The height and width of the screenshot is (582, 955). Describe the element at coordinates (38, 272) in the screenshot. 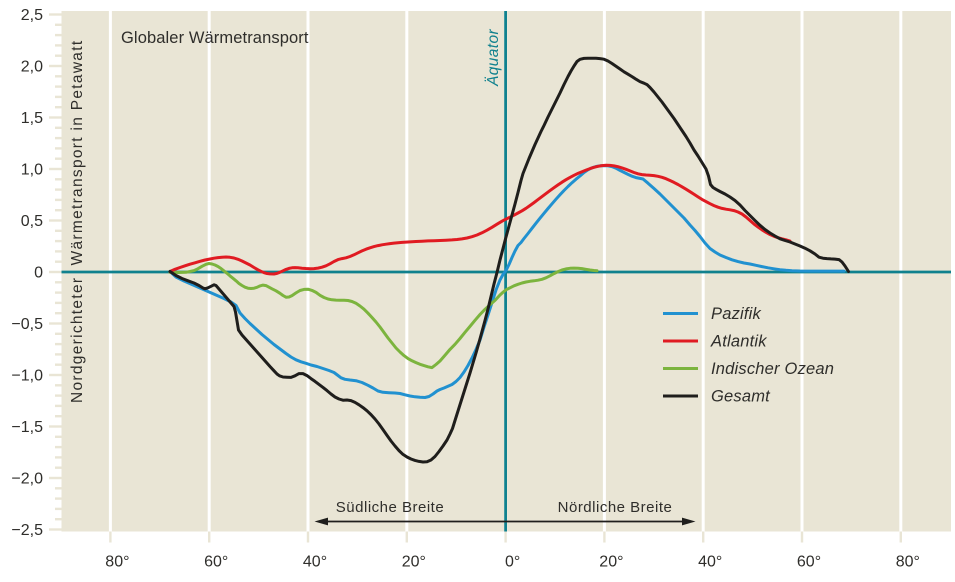

I see `svg-text: 0` at that location.